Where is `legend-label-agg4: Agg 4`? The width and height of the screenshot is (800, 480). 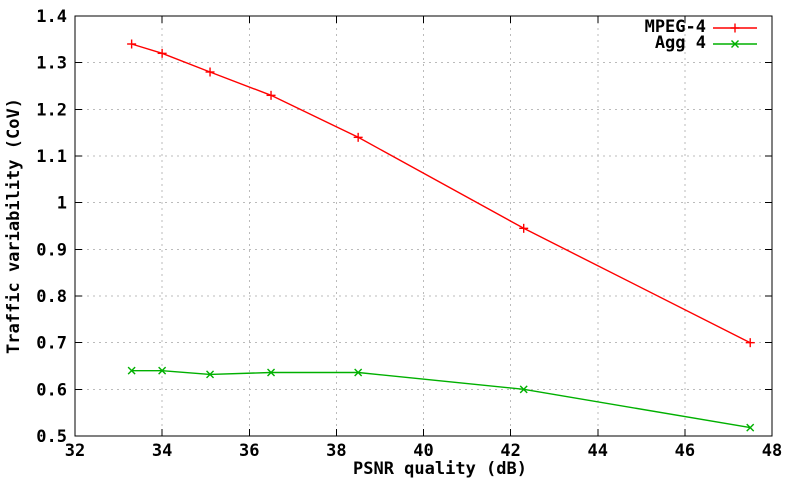
legend-label-agg4: Agg 4 is located at coordinates (680, 43).